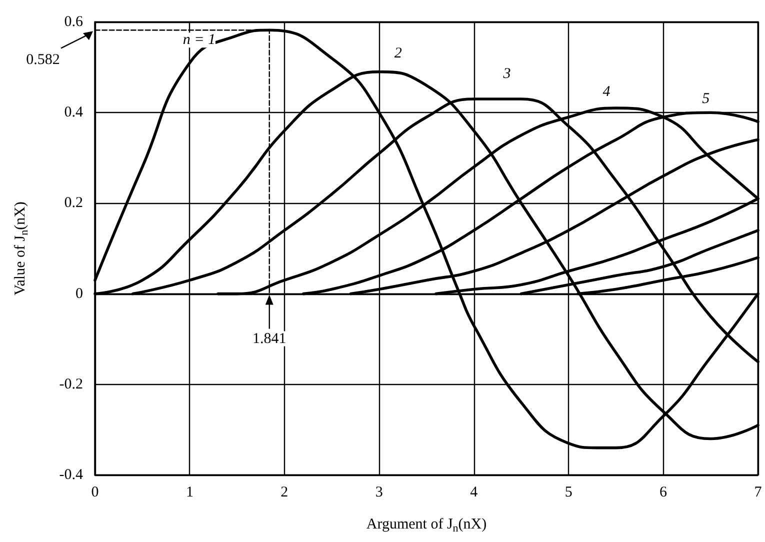  I want to click on y-tick-label: -0.4, so click(71, 475).